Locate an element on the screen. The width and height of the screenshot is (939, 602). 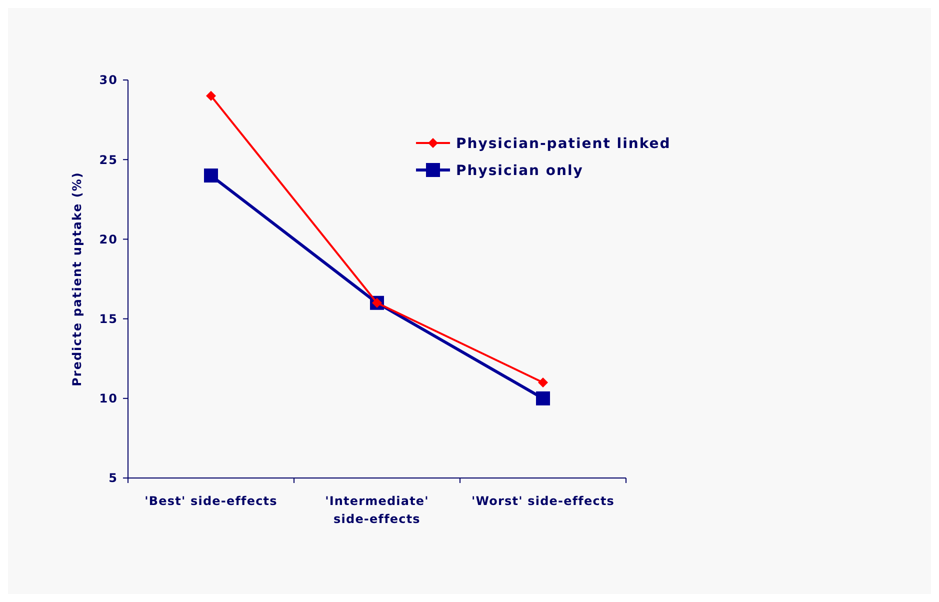
legend-label: Physician only is located at coordinates (520, 170).